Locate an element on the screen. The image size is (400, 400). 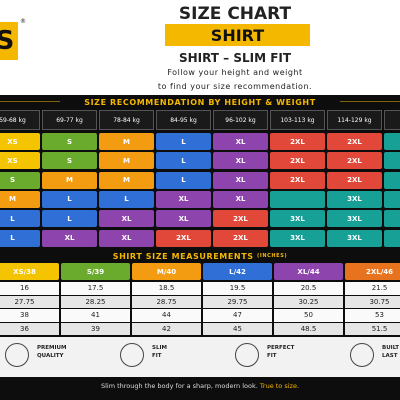
banner: SHIRT is located at coordinates (237, 35).